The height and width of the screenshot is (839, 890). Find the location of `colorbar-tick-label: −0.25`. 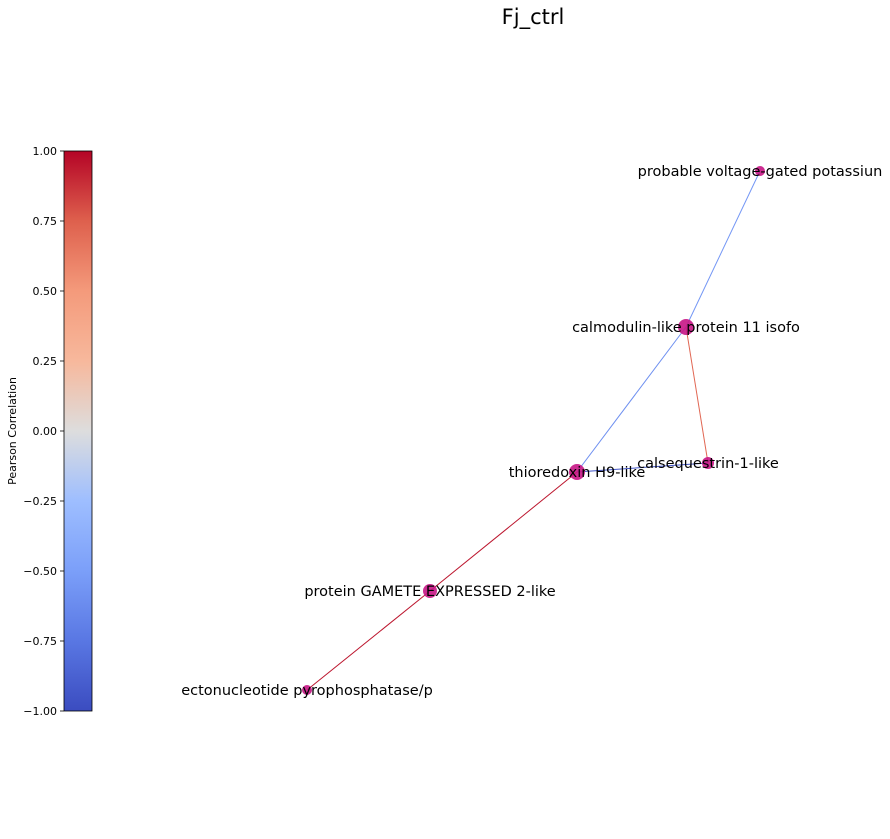

colorbar-tick-label: −0.25 is located at coordinates (40, 501).